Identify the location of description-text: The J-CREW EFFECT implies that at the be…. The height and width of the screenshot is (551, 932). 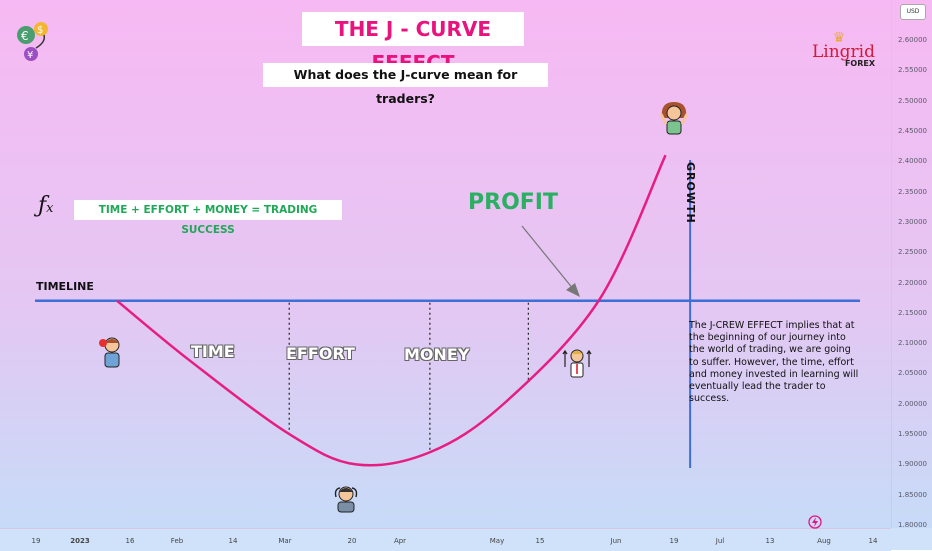
(774, 362).